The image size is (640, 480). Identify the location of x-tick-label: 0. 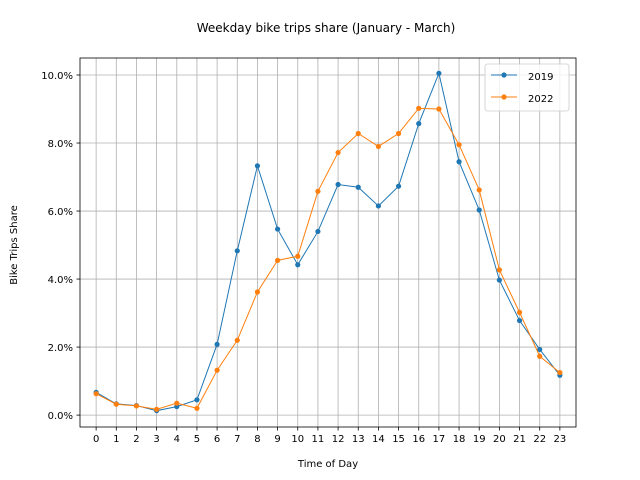
(96, 439).